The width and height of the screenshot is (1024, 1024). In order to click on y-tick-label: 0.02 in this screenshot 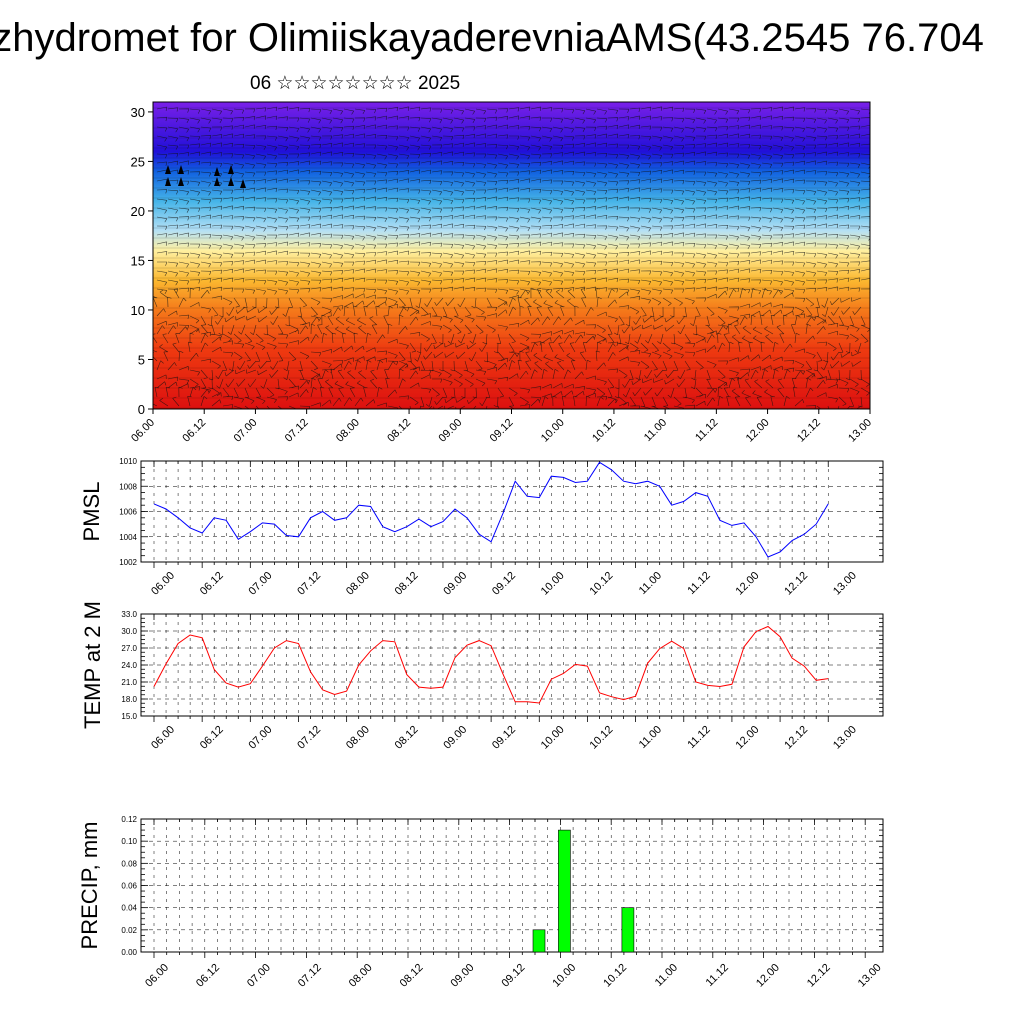, I will do `click(129, 930)`.